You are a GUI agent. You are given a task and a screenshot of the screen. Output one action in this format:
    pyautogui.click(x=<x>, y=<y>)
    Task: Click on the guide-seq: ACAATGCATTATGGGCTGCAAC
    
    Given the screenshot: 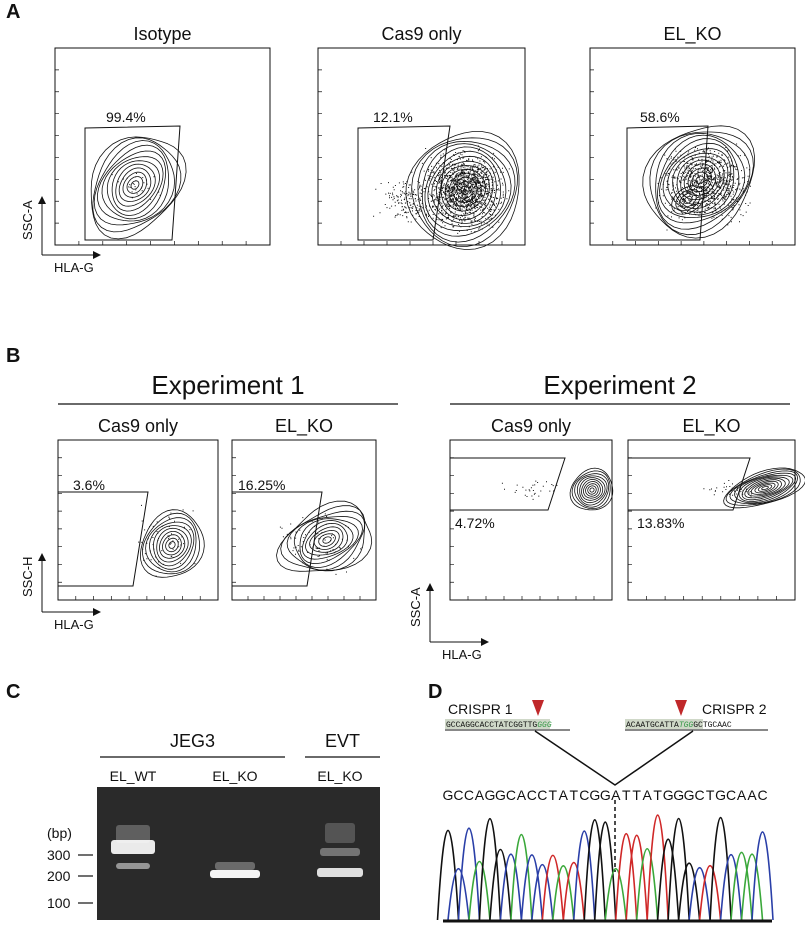 What is the action you would take?
    pyautogui.click(x=679, y=725)
    